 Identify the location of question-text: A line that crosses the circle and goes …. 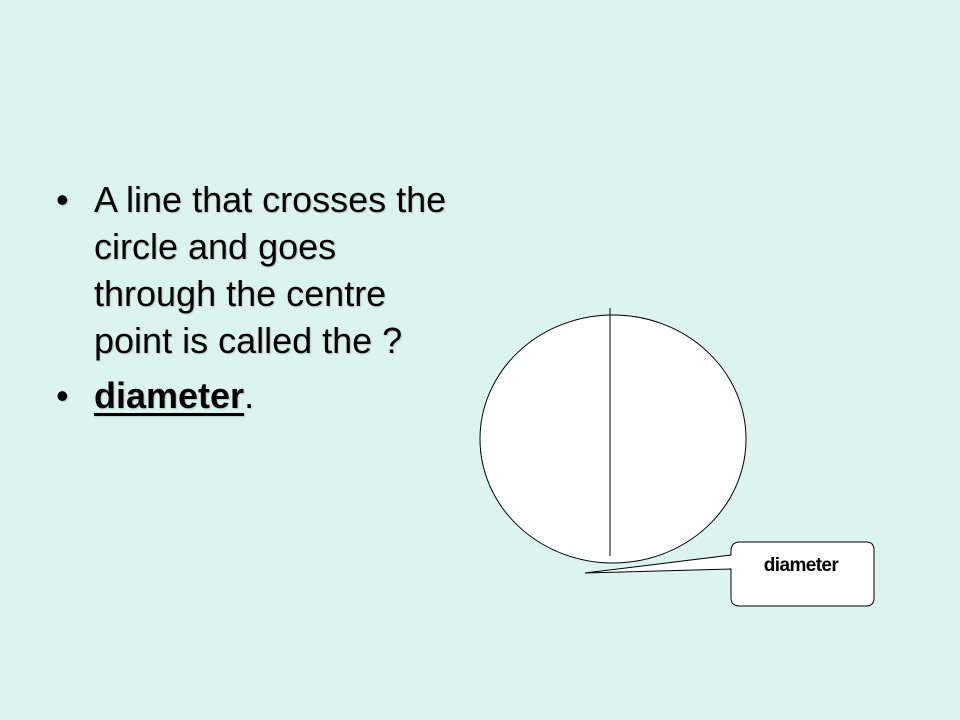
(270, 270).